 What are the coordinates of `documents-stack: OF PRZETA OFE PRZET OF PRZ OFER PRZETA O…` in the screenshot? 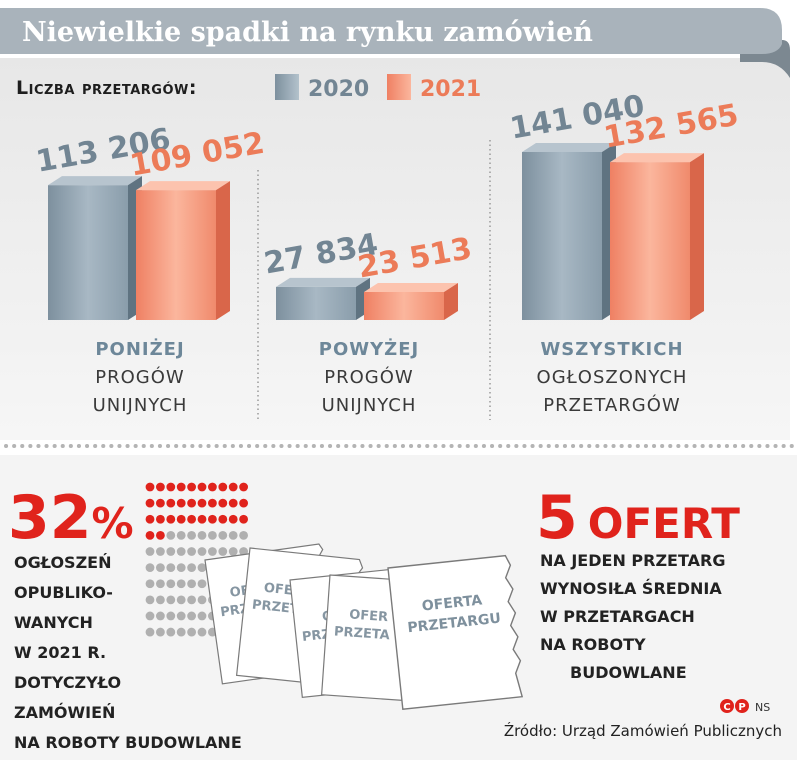 It's located at (364, 626).